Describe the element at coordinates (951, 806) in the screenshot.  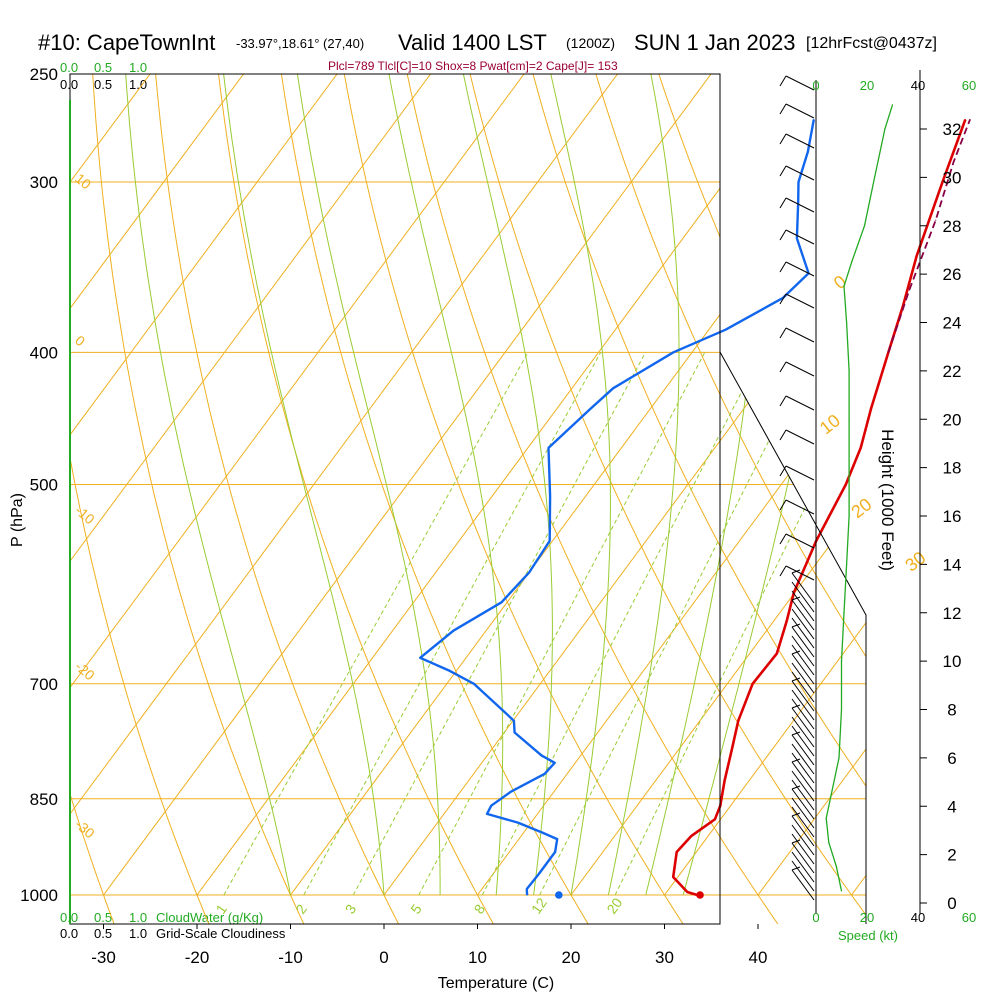
I see `height-tick-label: 4` at that location.